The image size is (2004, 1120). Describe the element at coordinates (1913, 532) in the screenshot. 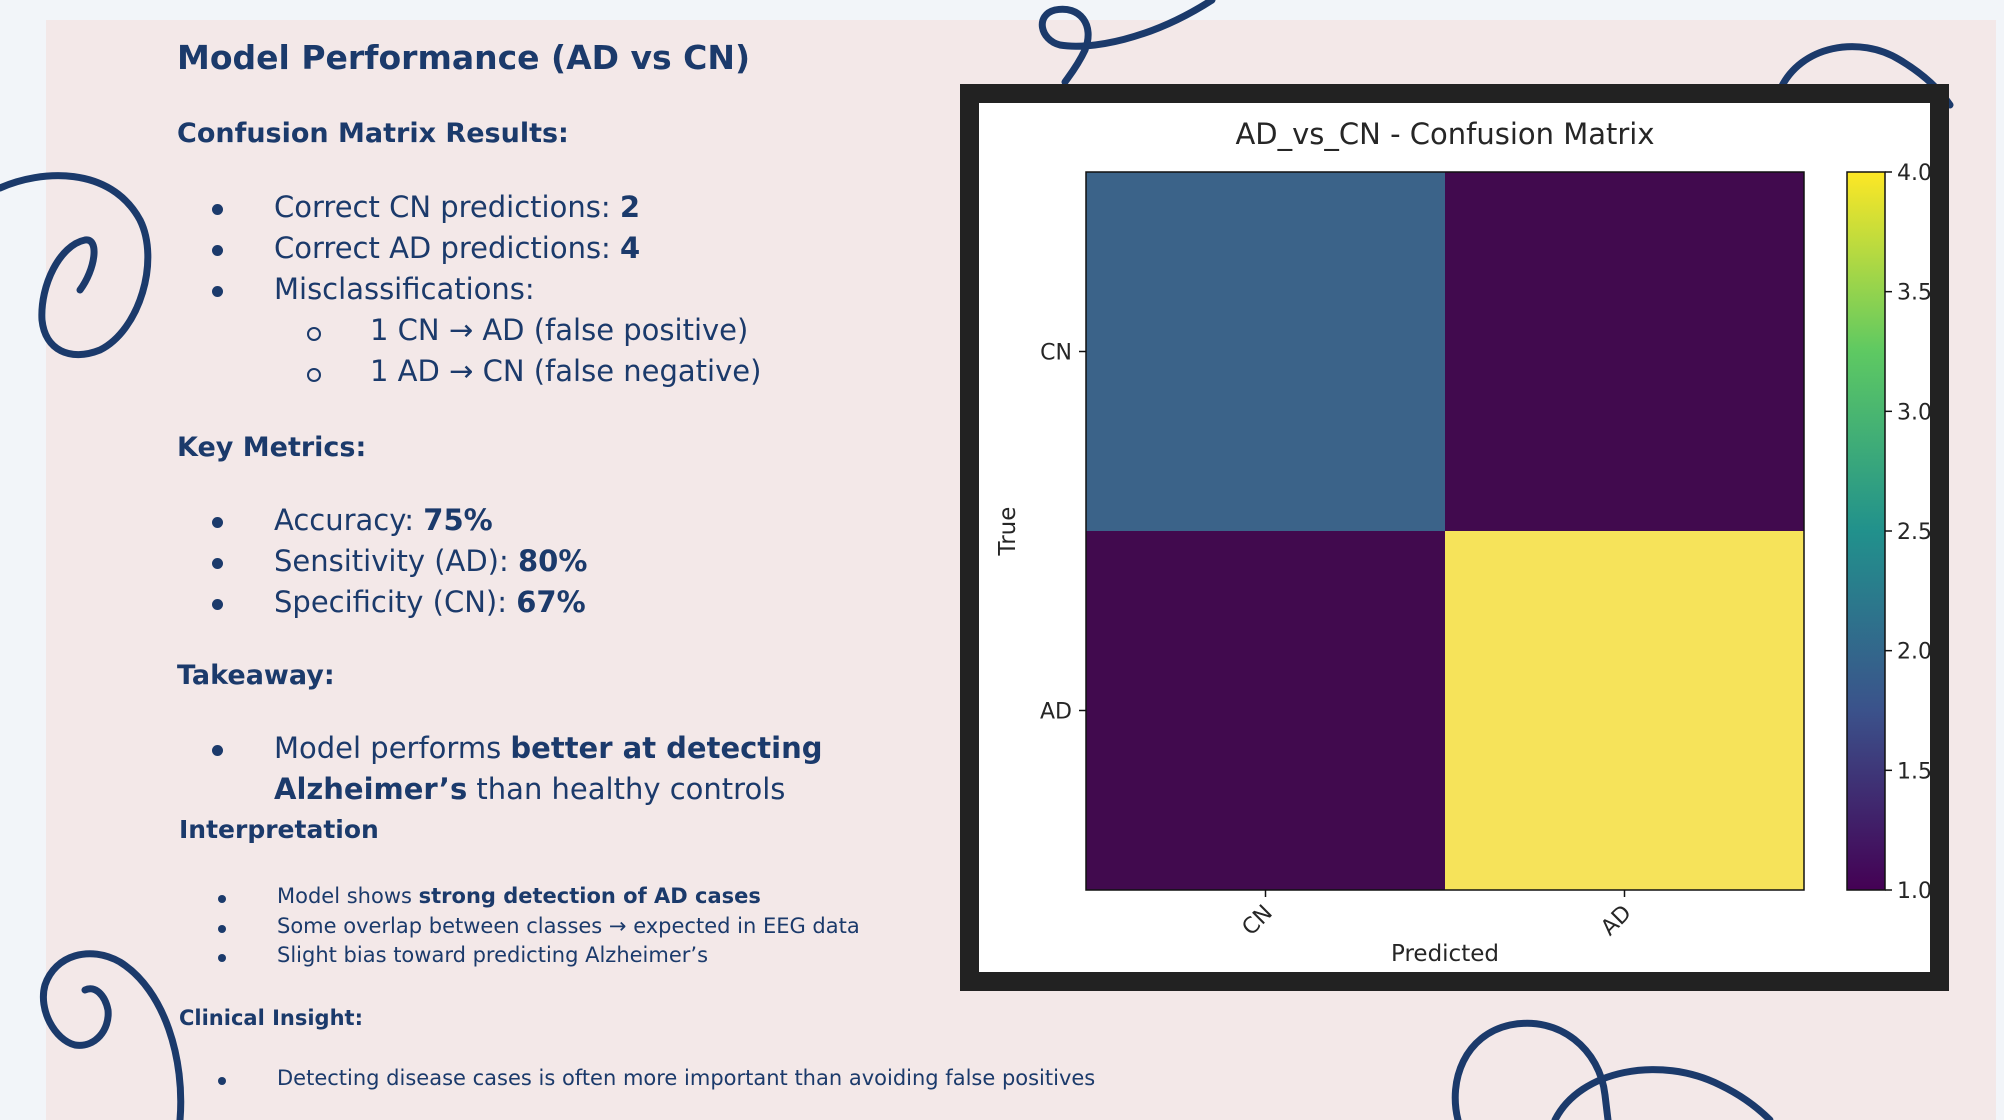

I see `colorbar-tick-label: 2.5` at that location.